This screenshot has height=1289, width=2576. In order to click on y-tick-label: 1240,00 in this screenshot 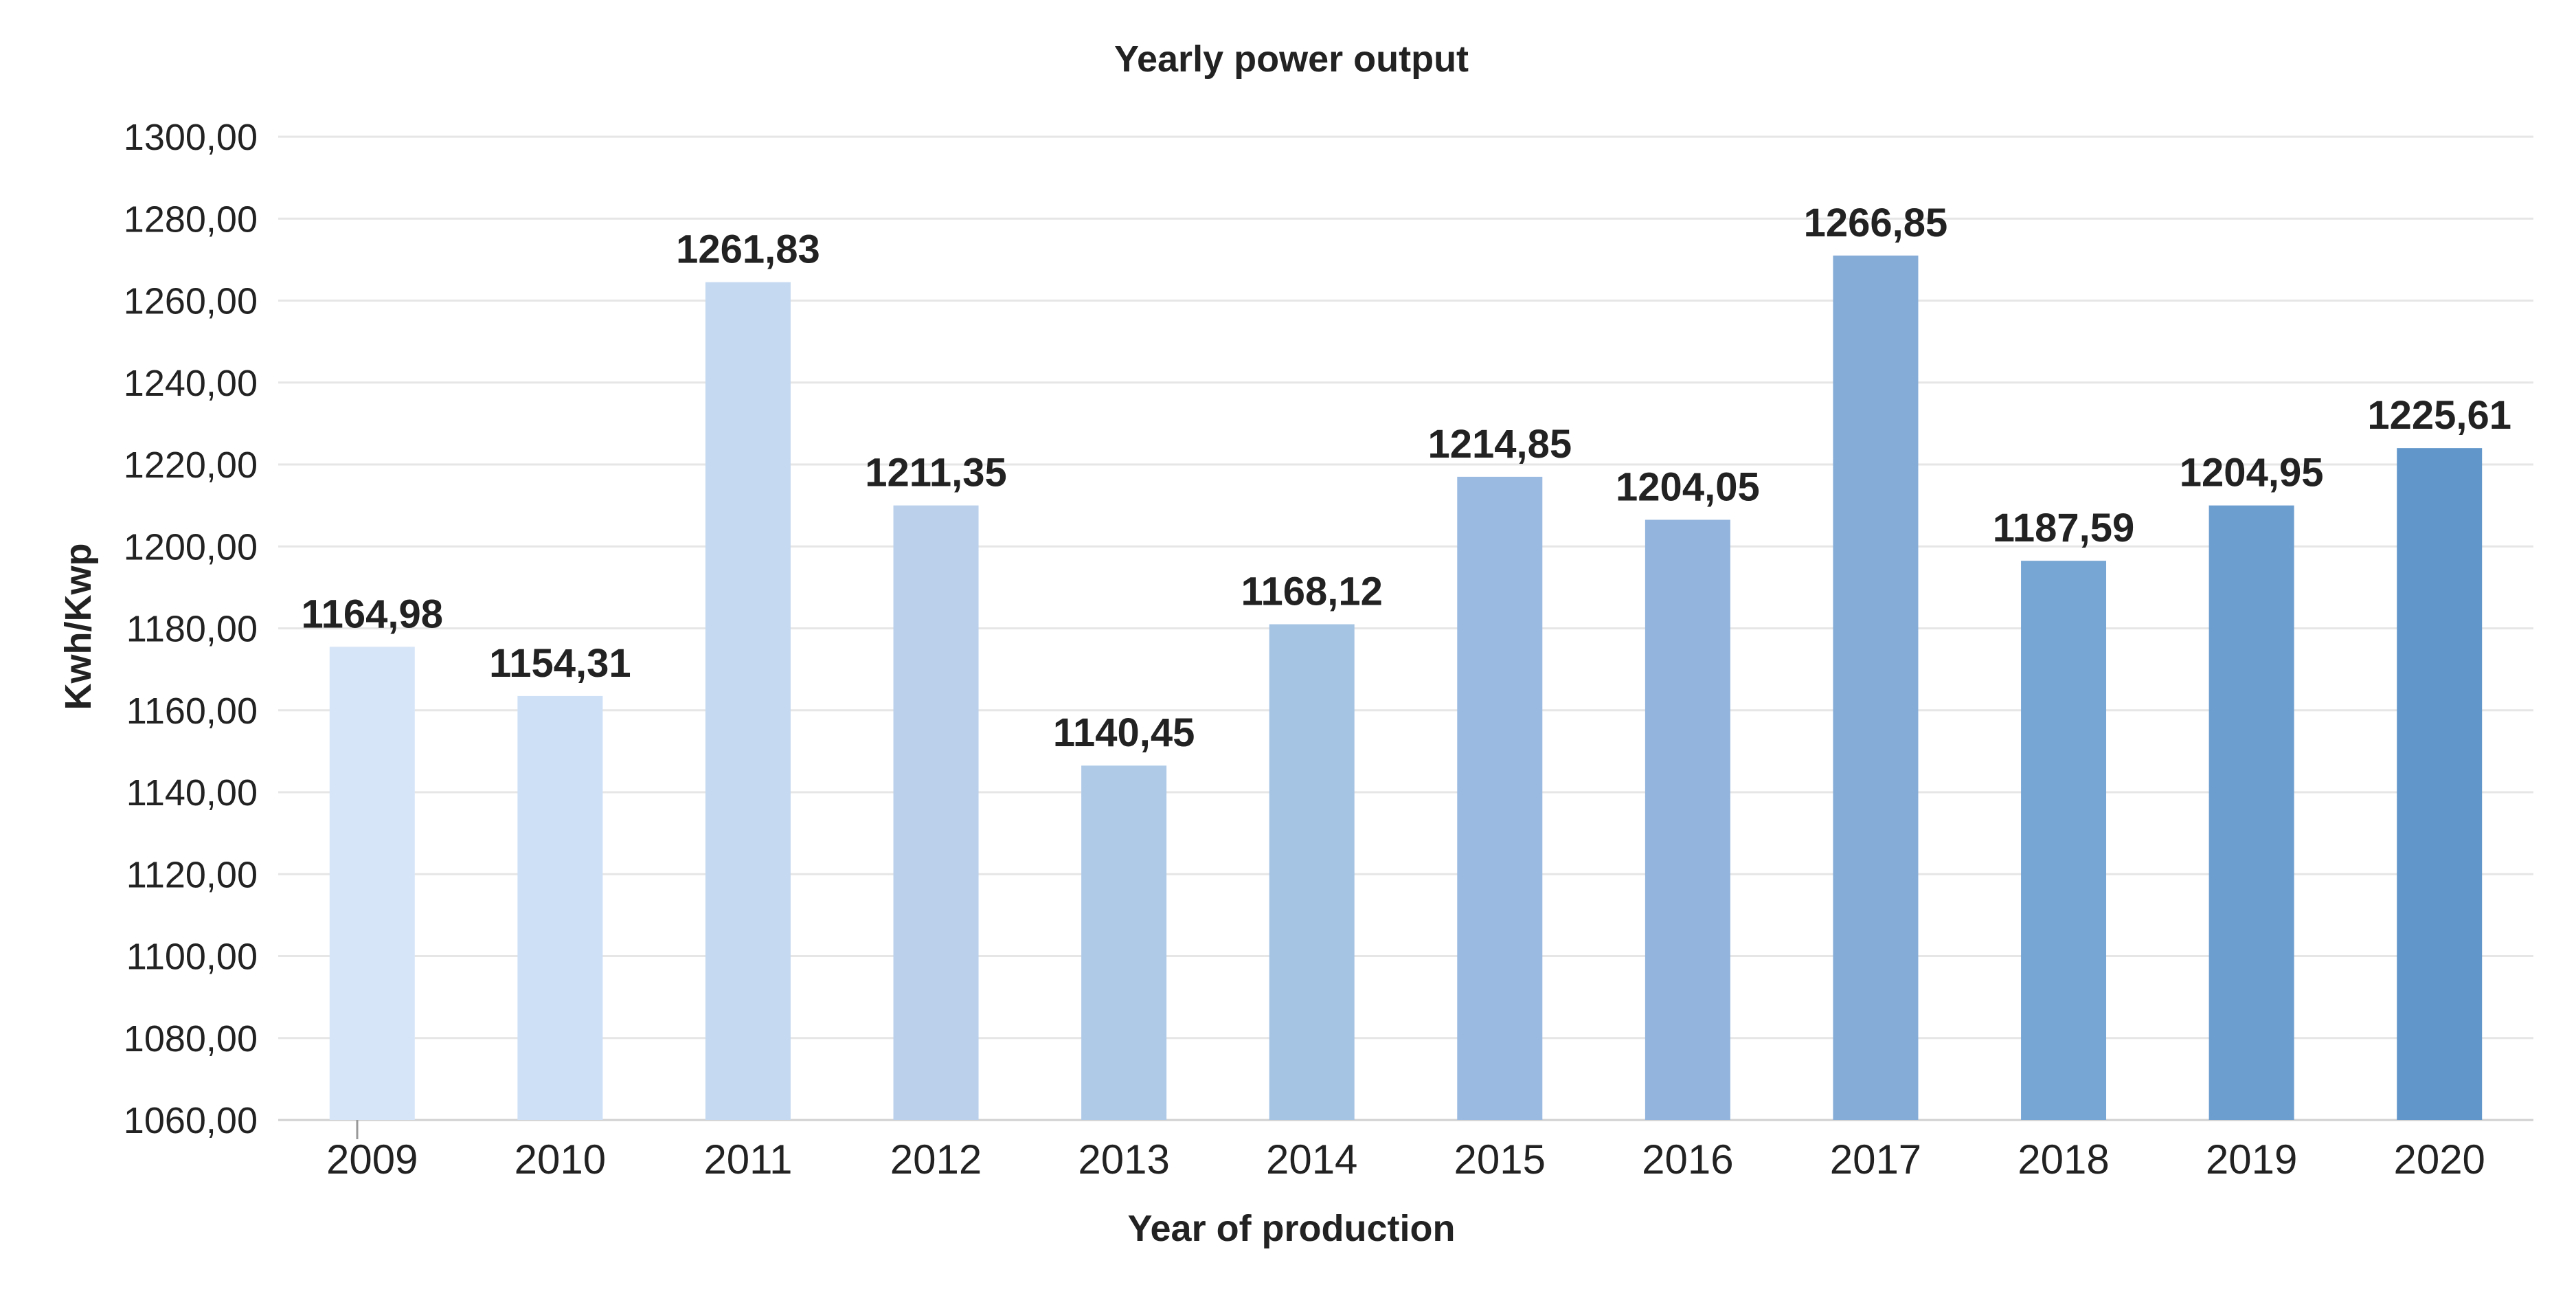, I will do `click(191, 383)`.